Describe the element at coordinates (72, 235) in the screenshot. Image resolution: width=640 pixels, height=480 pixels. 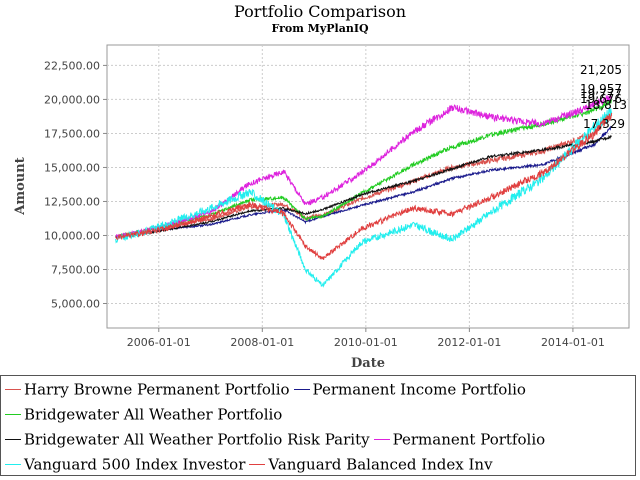
I see `y-tick-label: 10,000.00` at that location.